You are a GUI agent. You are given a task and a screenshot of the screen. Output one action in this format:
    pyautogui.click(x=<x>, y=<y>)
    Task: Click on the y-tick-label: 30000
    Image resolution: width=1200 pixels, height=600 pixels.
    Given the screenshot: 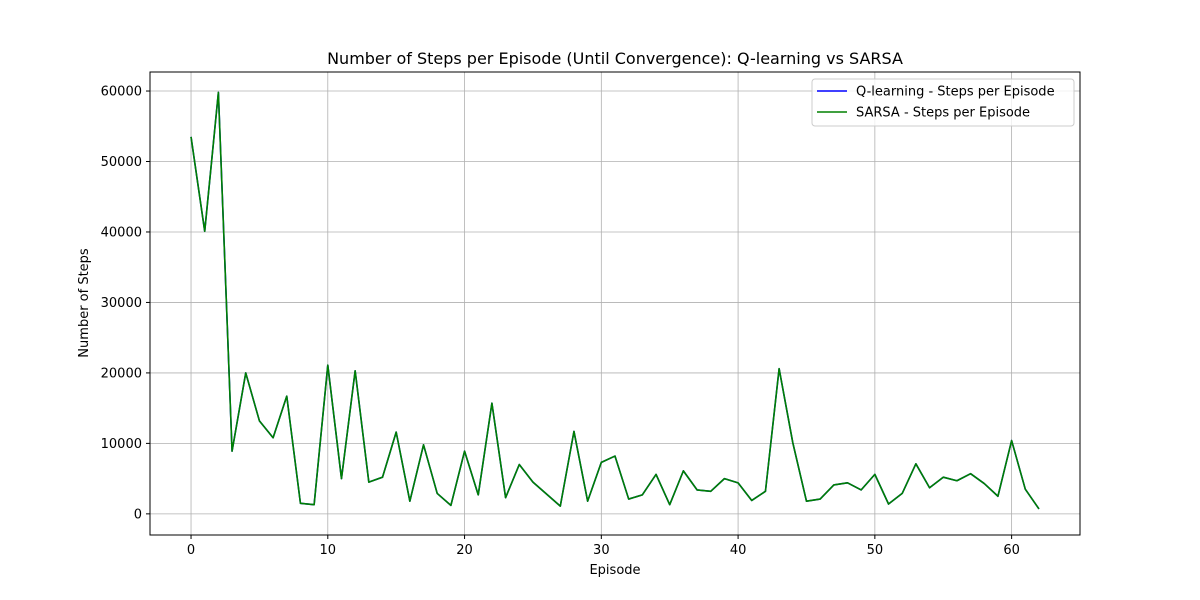 What is the action you would take?
    pyautogui.click(x=121, y=303)
    